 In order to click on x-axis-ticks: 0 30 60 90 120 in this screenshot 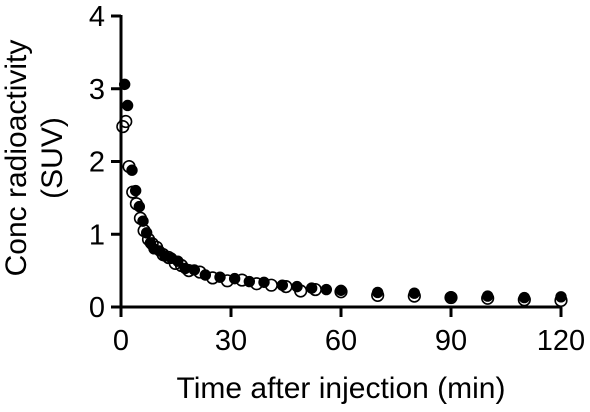, I will do `click(349, 332)`.